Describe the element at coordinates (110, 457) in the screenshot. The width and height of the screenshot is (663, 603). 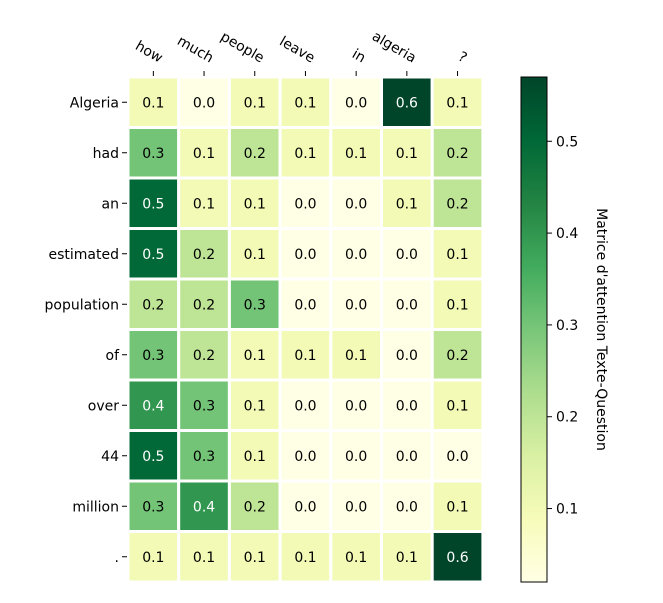
I see `y-tick-label: 44` at that location.